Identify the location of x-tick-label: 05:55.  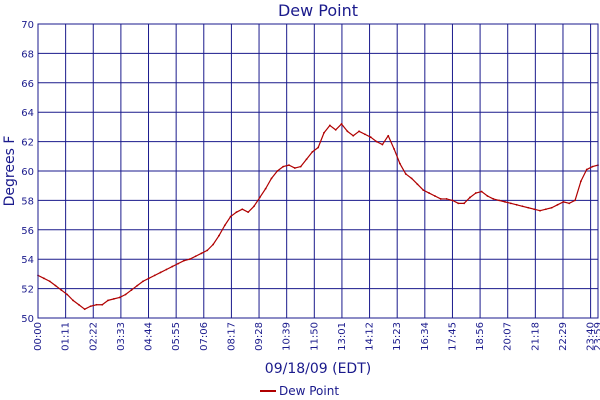
(176, 336).